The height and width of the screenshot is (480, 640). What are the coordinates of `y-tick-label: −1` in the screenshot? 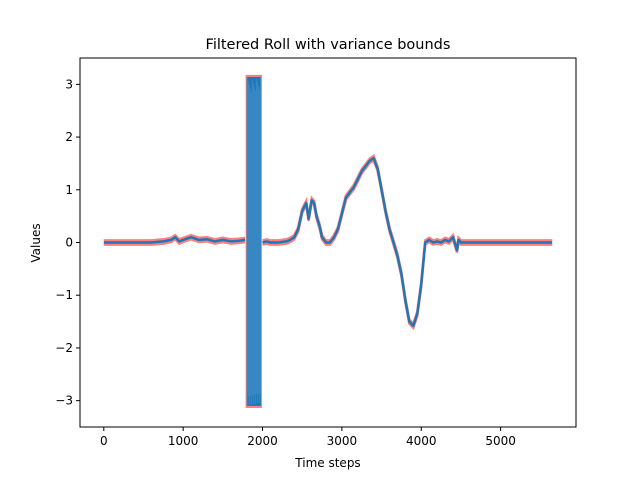 It's located at (64, 295).